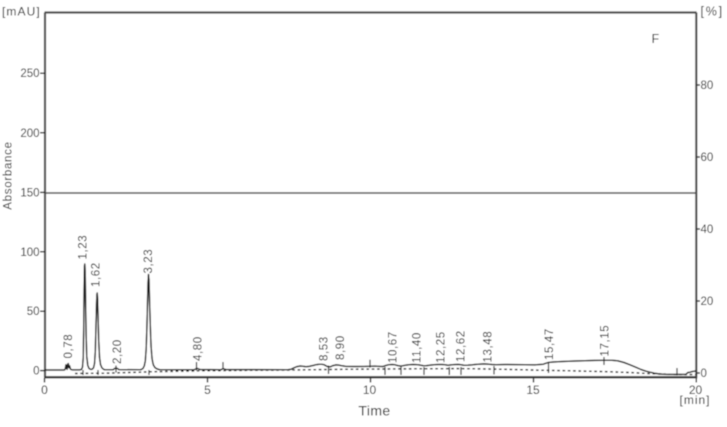 The height and width of the screenshot is (427, 727). I want to click on svg-text: 200, so click(29, 134).